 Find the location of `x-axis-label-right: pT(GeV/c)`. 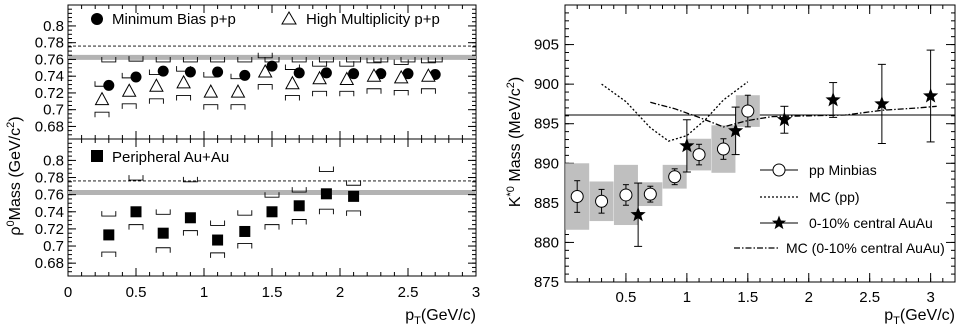

x-axis-label-right: pT(GeV/c) is located at coordinates (919, 316).